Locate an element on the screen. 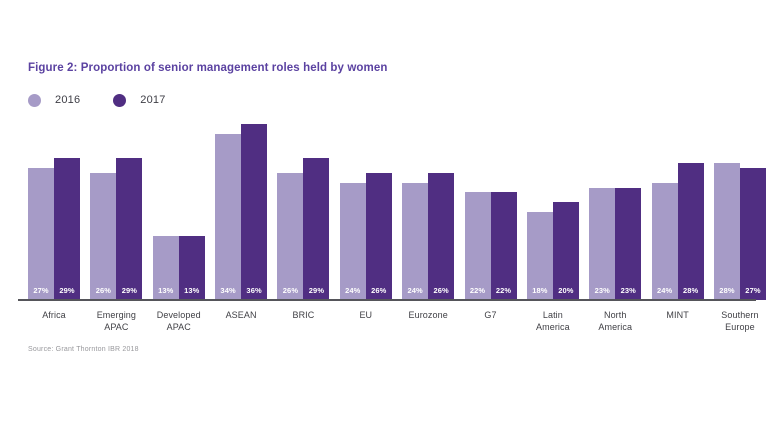 The height and width of the screenshot is (438, 780). bar-group-mint: 24% 28% is located at coordinates (677, 212).